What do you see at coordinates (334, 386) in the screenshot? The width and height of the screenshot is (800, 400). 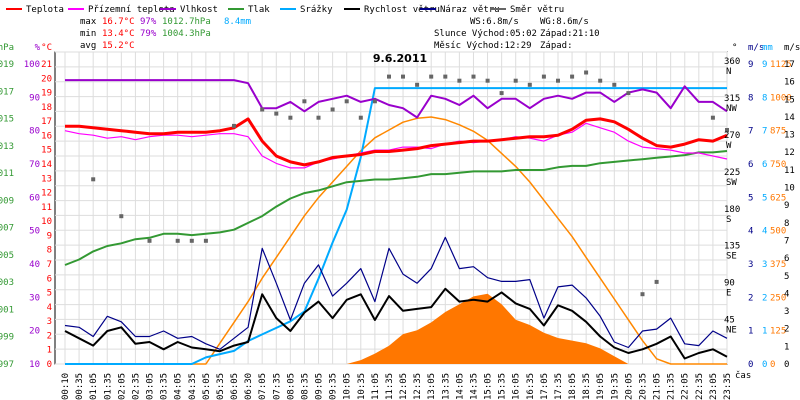 I see `x-tick-label: 09:35` at bounding box center [334, 386].